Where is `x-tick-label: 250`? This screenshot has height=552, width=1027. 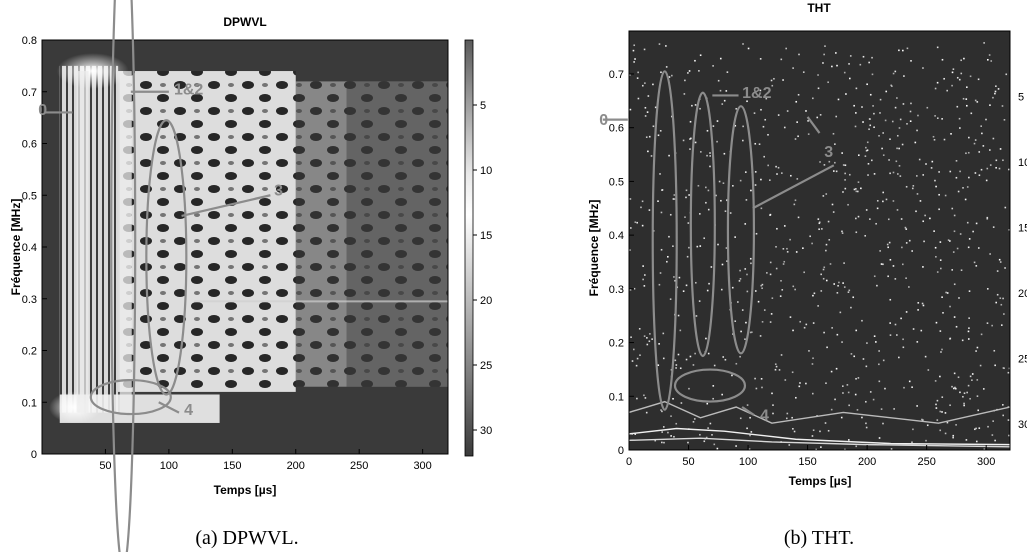 x-tick-label: 250 is located at coordinates (359, 466).